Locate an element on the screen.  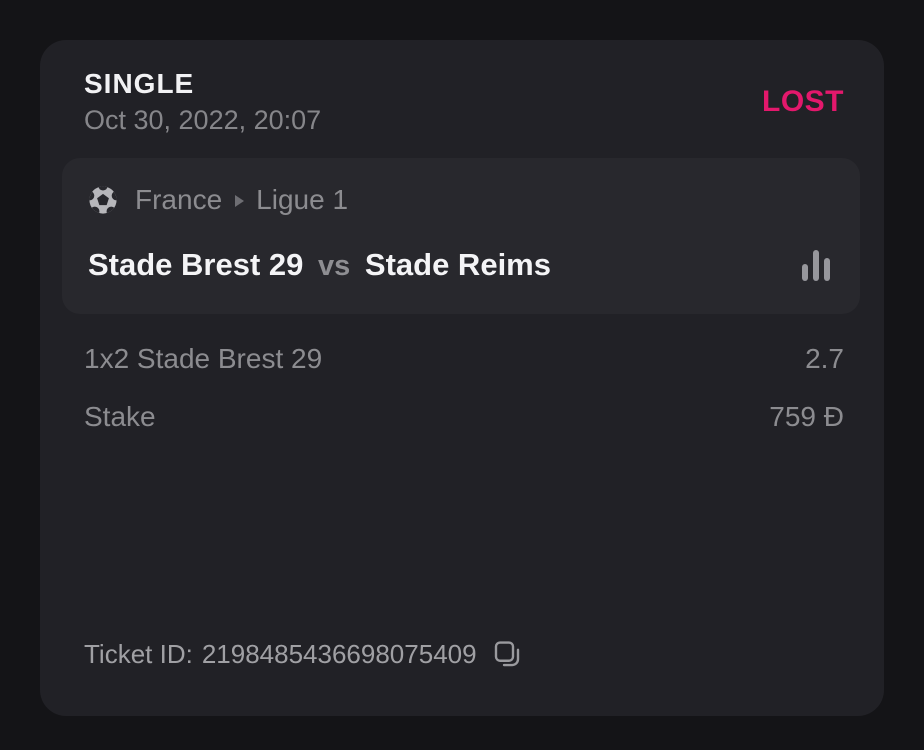
ticket-header-left: SINGLE Oct 30, 2022, 20:07 is located at coordinates (202, 102).